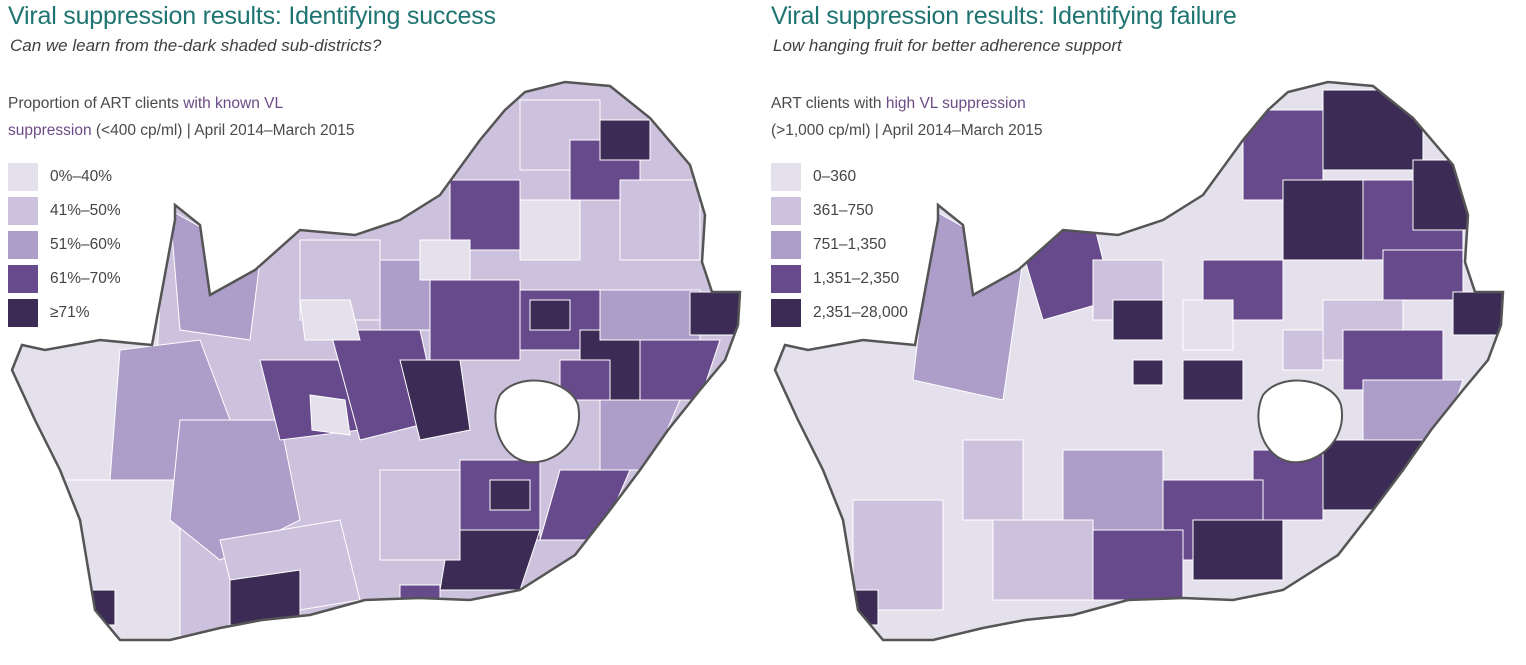 The image size is (1526, 665). Describe the element at coordinates (856, 278) in the screenshot. I see `legend-label: 1,351–2,350` at that location.